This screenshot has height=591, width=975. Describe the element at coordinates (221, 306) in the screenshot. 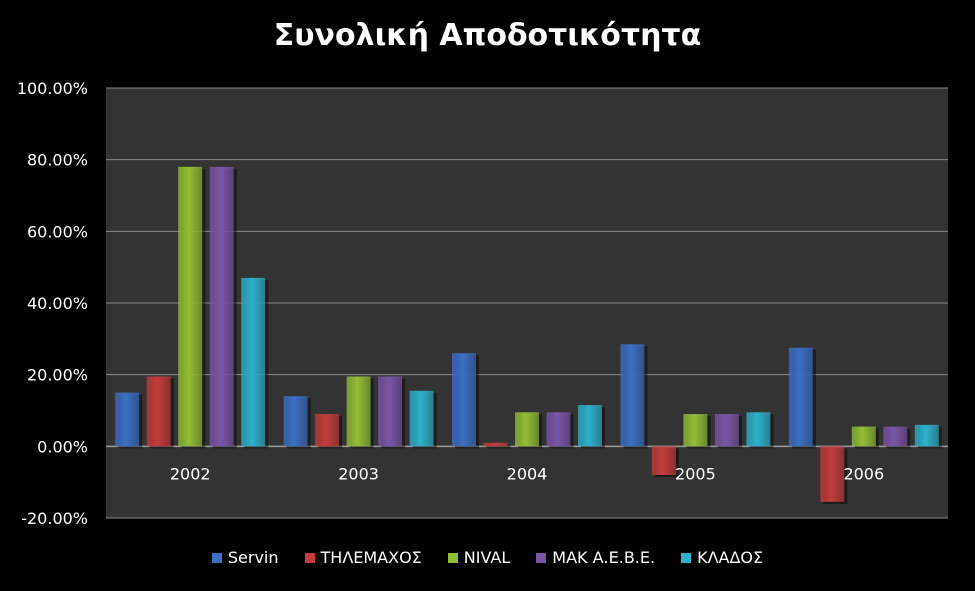

I see `bar-ΜΑΚ Α.Ε.Β.Ε.-2002` at that location.